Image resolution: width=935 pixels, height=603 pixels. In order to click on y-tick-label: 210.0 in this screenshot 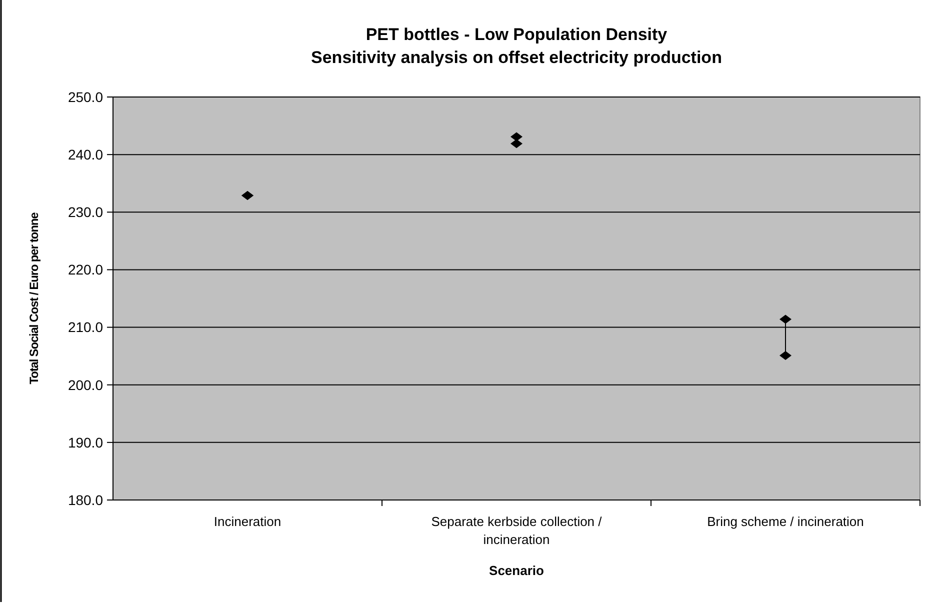, I will do `click(86, 327)`.